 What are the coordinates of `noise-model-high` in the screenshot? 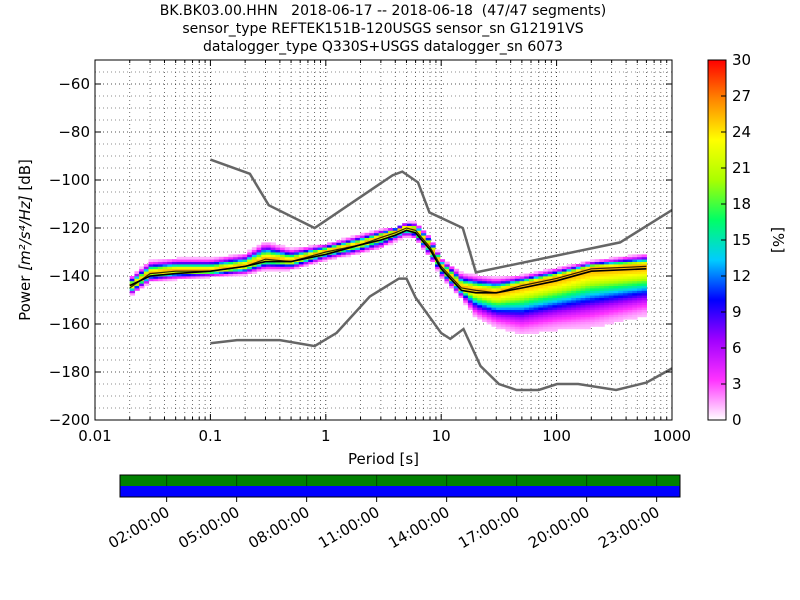 It's located at (440, 216).